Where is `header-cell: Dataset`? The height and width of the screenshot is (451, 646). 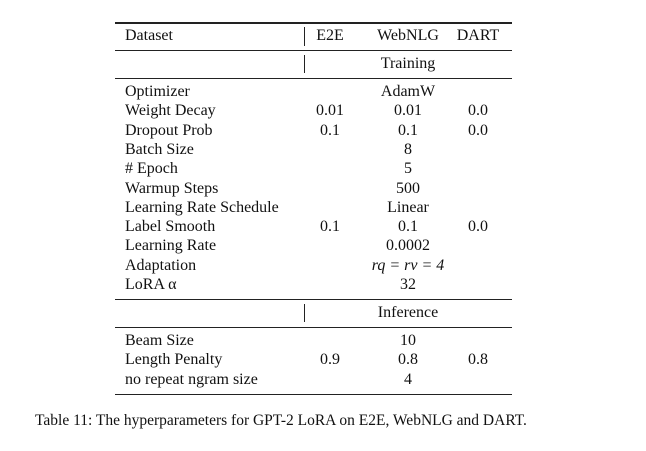 header-cell: Dataset is located at coordinates (149, 35).